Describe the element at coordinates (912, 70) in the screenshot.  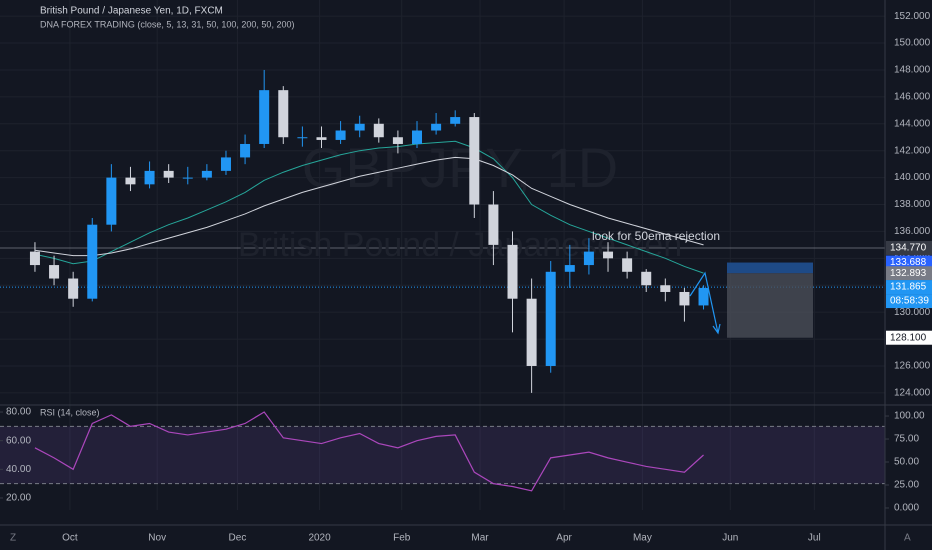
I see `y-tick-label: 148.000` at that location.